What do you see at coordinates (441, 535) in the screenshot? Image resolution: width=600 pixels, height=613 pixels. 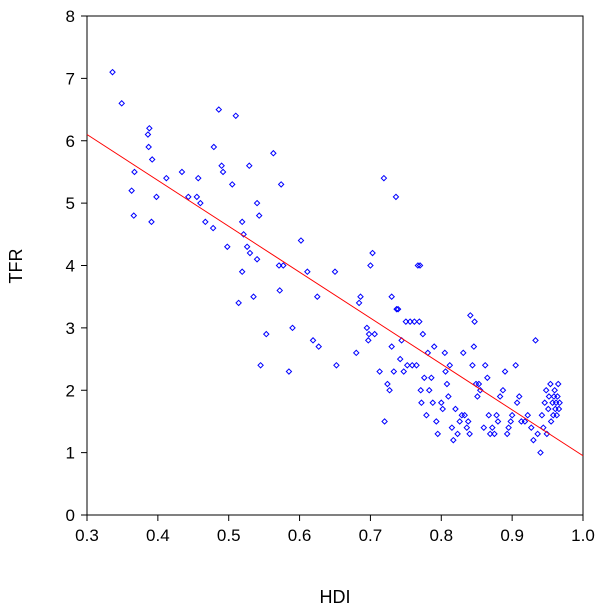 I see `x-tick-label: 0.8` at bounding box center [441, 535].